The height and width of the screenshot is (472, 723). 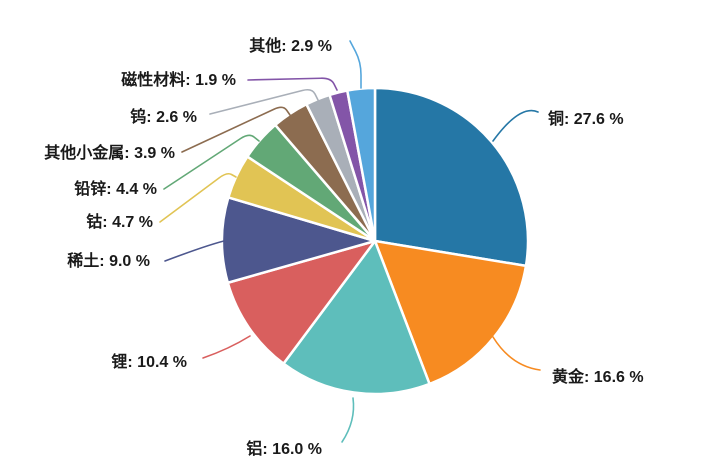 I want to click on leader-line-rare-earth, so click(x=196, y=250).